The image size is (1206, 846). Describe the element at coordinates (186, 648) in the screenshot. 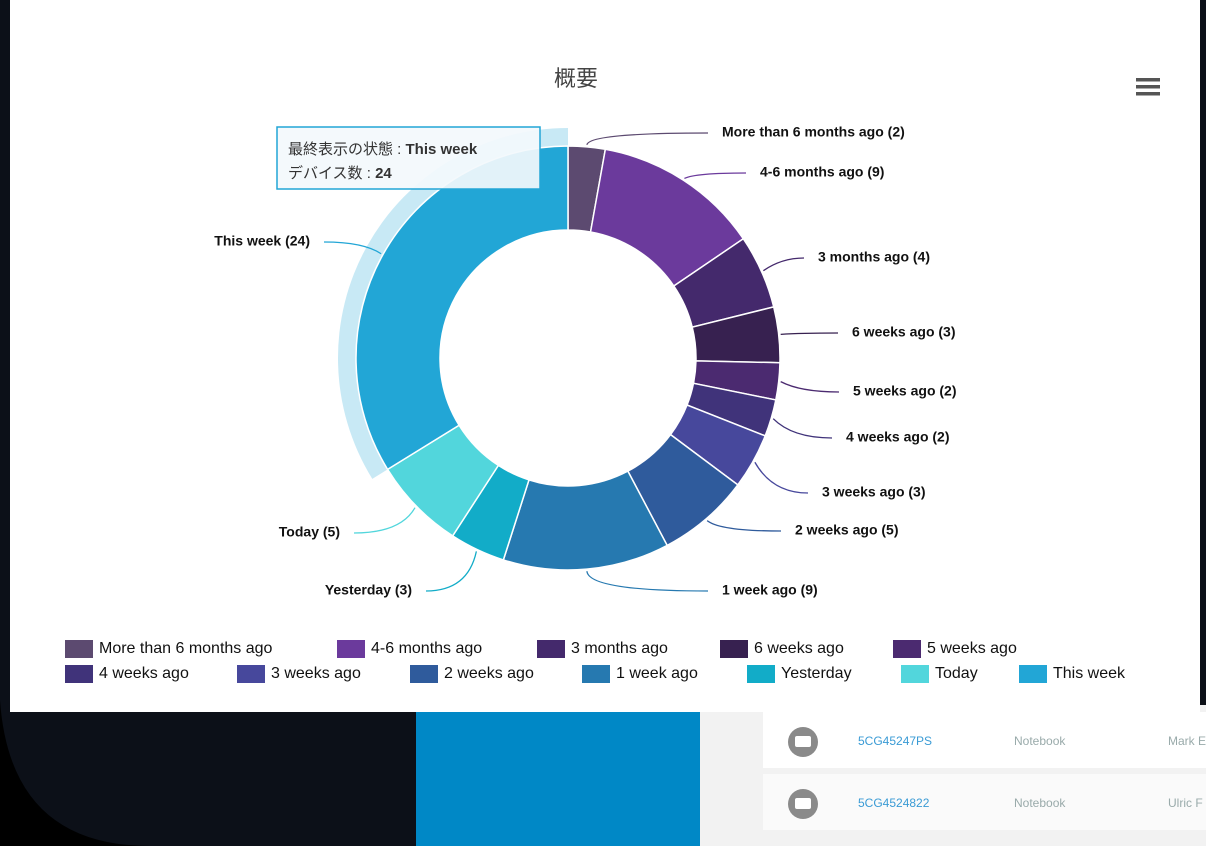

I see `legend-label: More than 6 months ago` at that location.